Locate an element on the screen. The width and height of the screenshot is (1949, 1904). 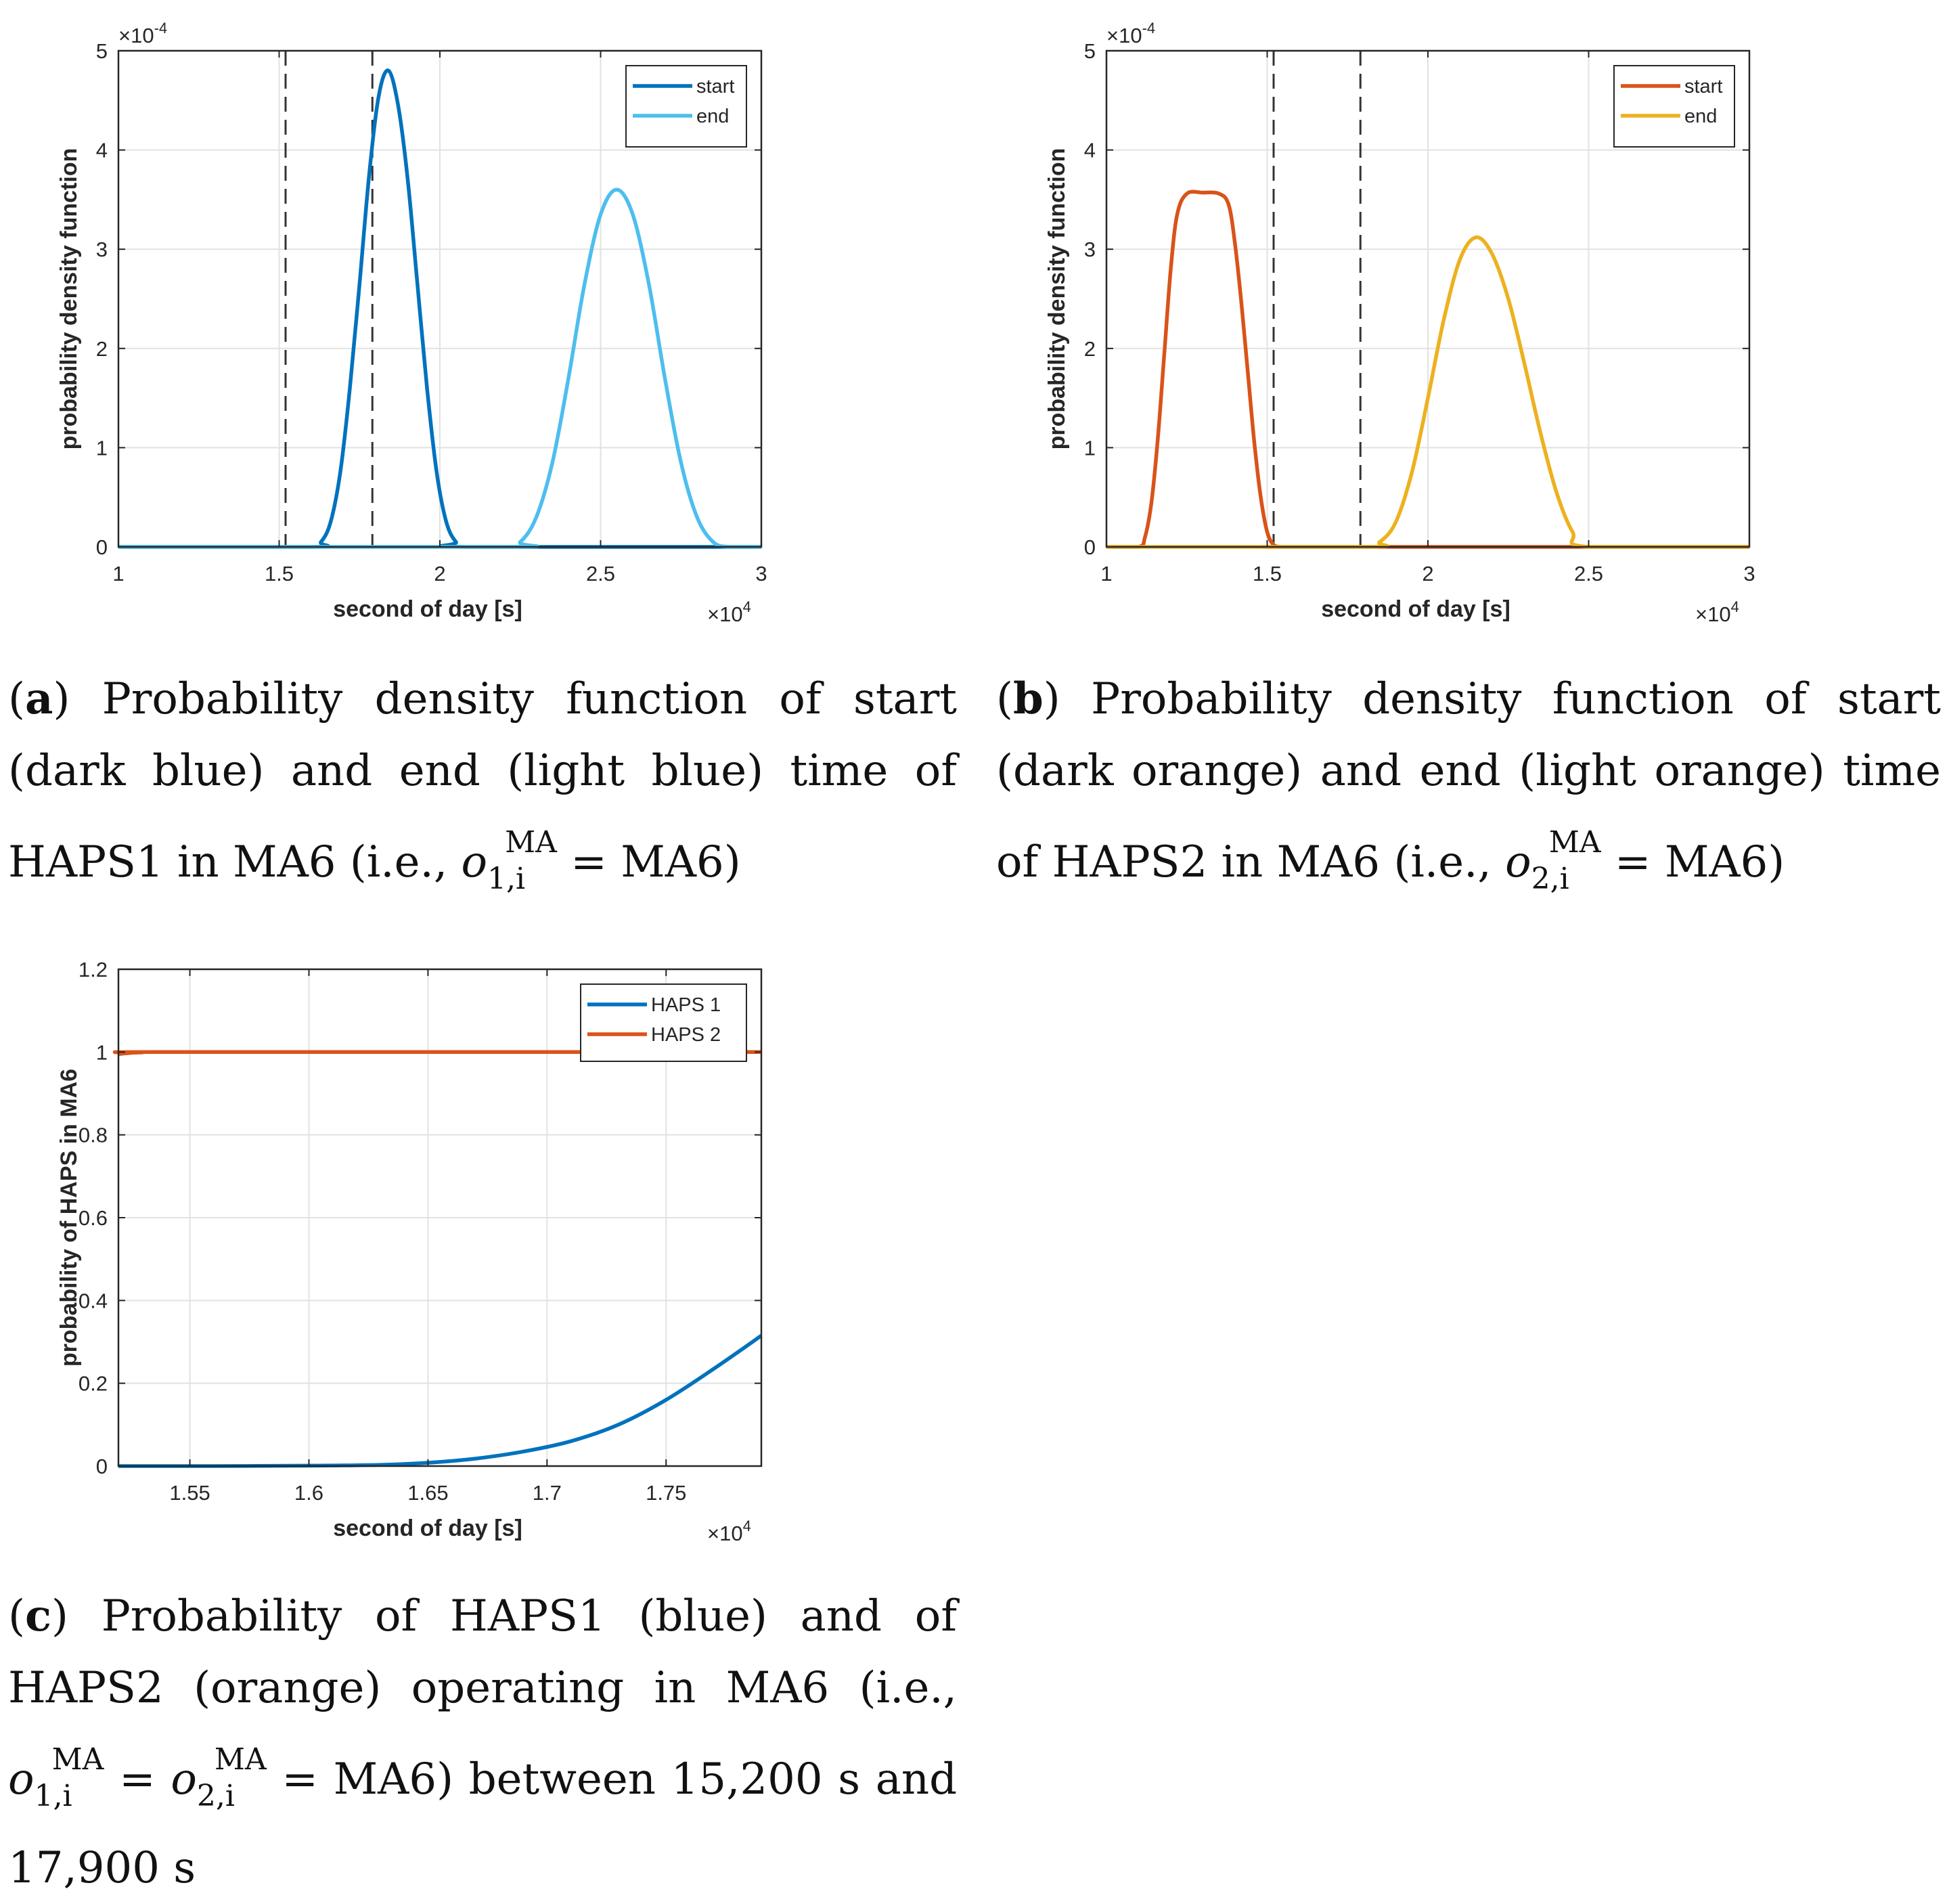
y-axis-label: probability of HAPS in MA6 is located at coordinates (69, 1218).